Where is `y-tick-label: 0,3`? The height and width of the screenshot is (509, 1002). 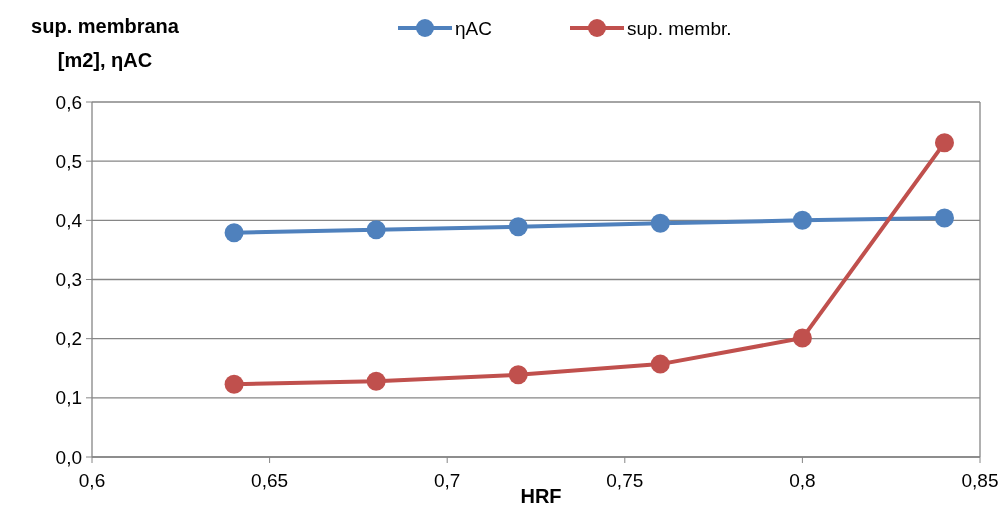 y-tick-label: 0,3 is located at coordinates (68, 280).